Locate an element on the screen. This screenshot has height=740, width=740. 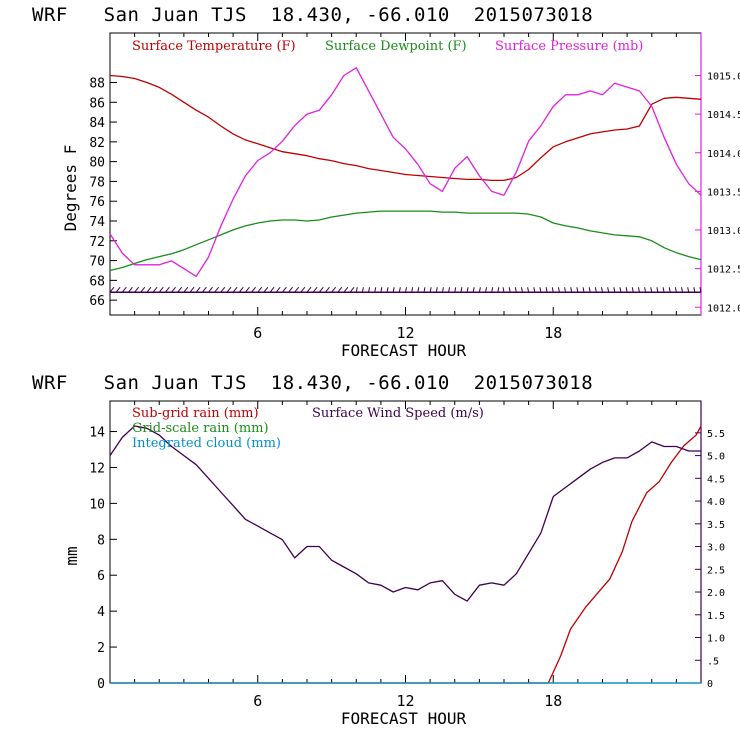
y2-tick-label: 5.0 is located at coordinates (716, 457).